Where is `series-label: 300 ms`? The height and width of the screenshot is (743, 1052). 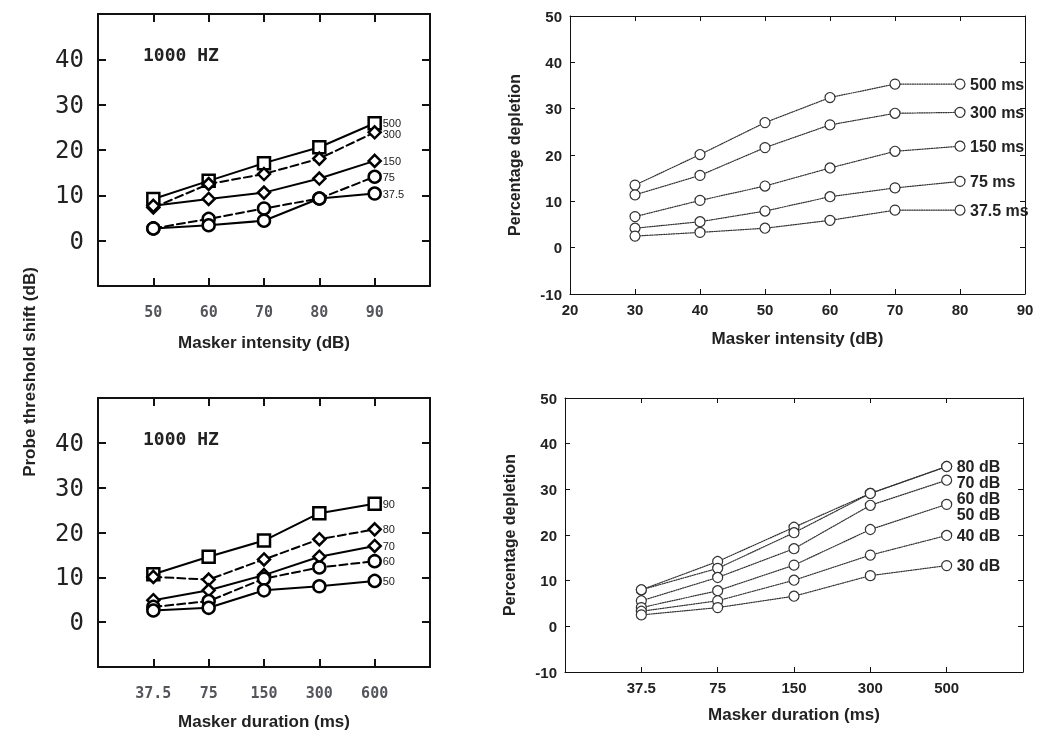
series-label: 300 ms is located at coordinates (997, 112).